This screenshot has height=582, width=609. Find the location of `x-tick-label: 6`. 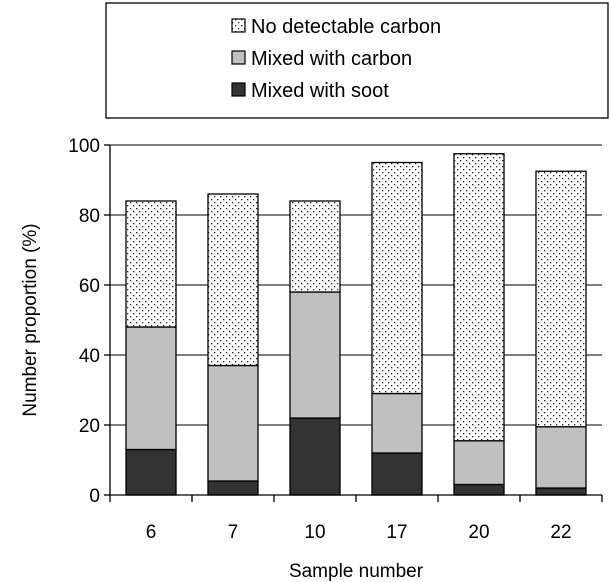

x-tick-label: 6 is located at coordinates (151, 532).